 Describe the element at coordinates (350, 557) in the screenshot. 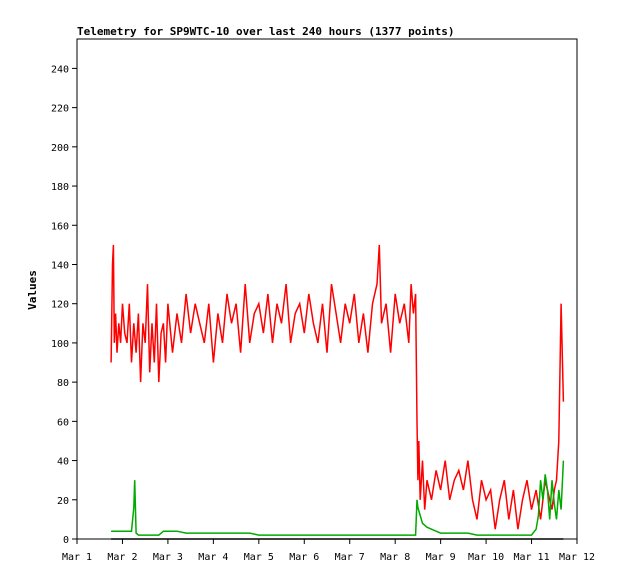

I see `x-tick-label: Mar 7` at that location.